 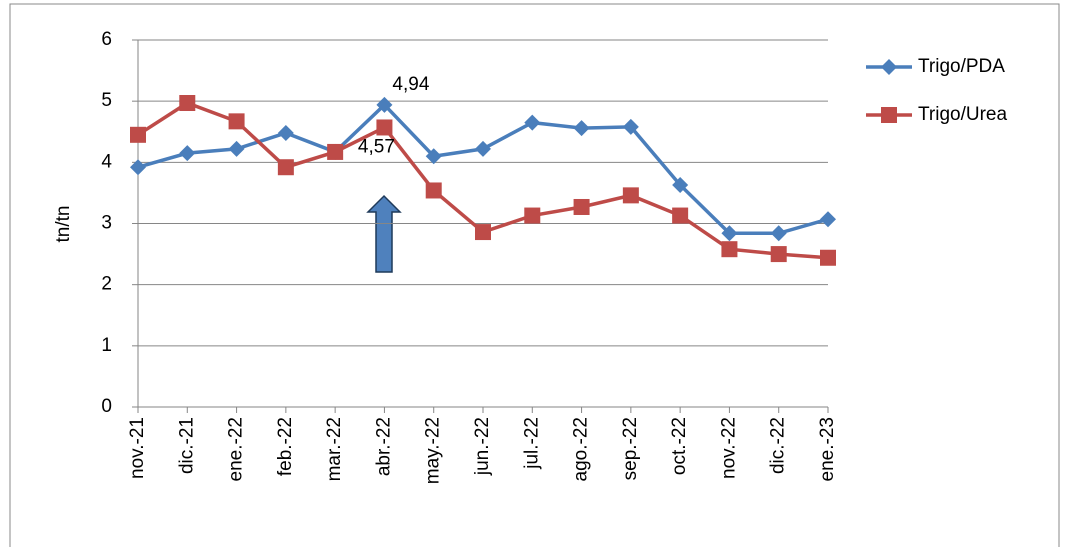 What do you see at coordinates (186, 445) in the screenshot?
I see `x-tick-label: dic.-21` at bounding box center [186, 445].